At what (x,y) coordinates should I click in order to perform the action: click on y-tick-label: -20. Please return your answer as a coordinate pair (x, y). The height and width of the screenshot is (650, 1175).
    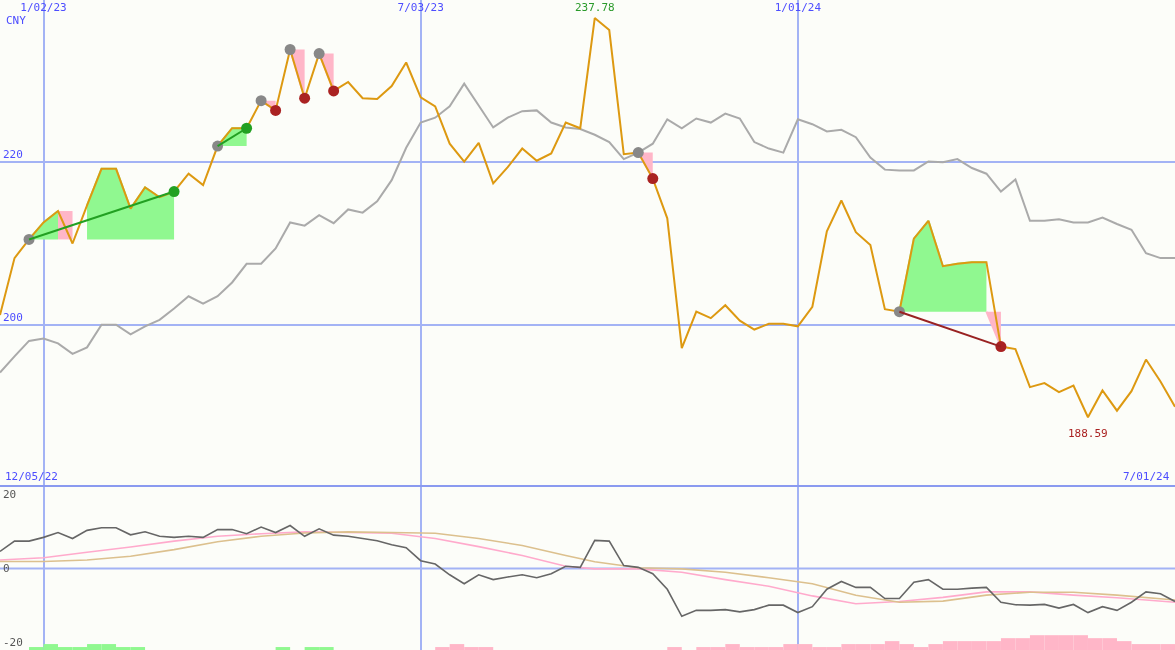
    Looking at the image, I should click on (13, 643).